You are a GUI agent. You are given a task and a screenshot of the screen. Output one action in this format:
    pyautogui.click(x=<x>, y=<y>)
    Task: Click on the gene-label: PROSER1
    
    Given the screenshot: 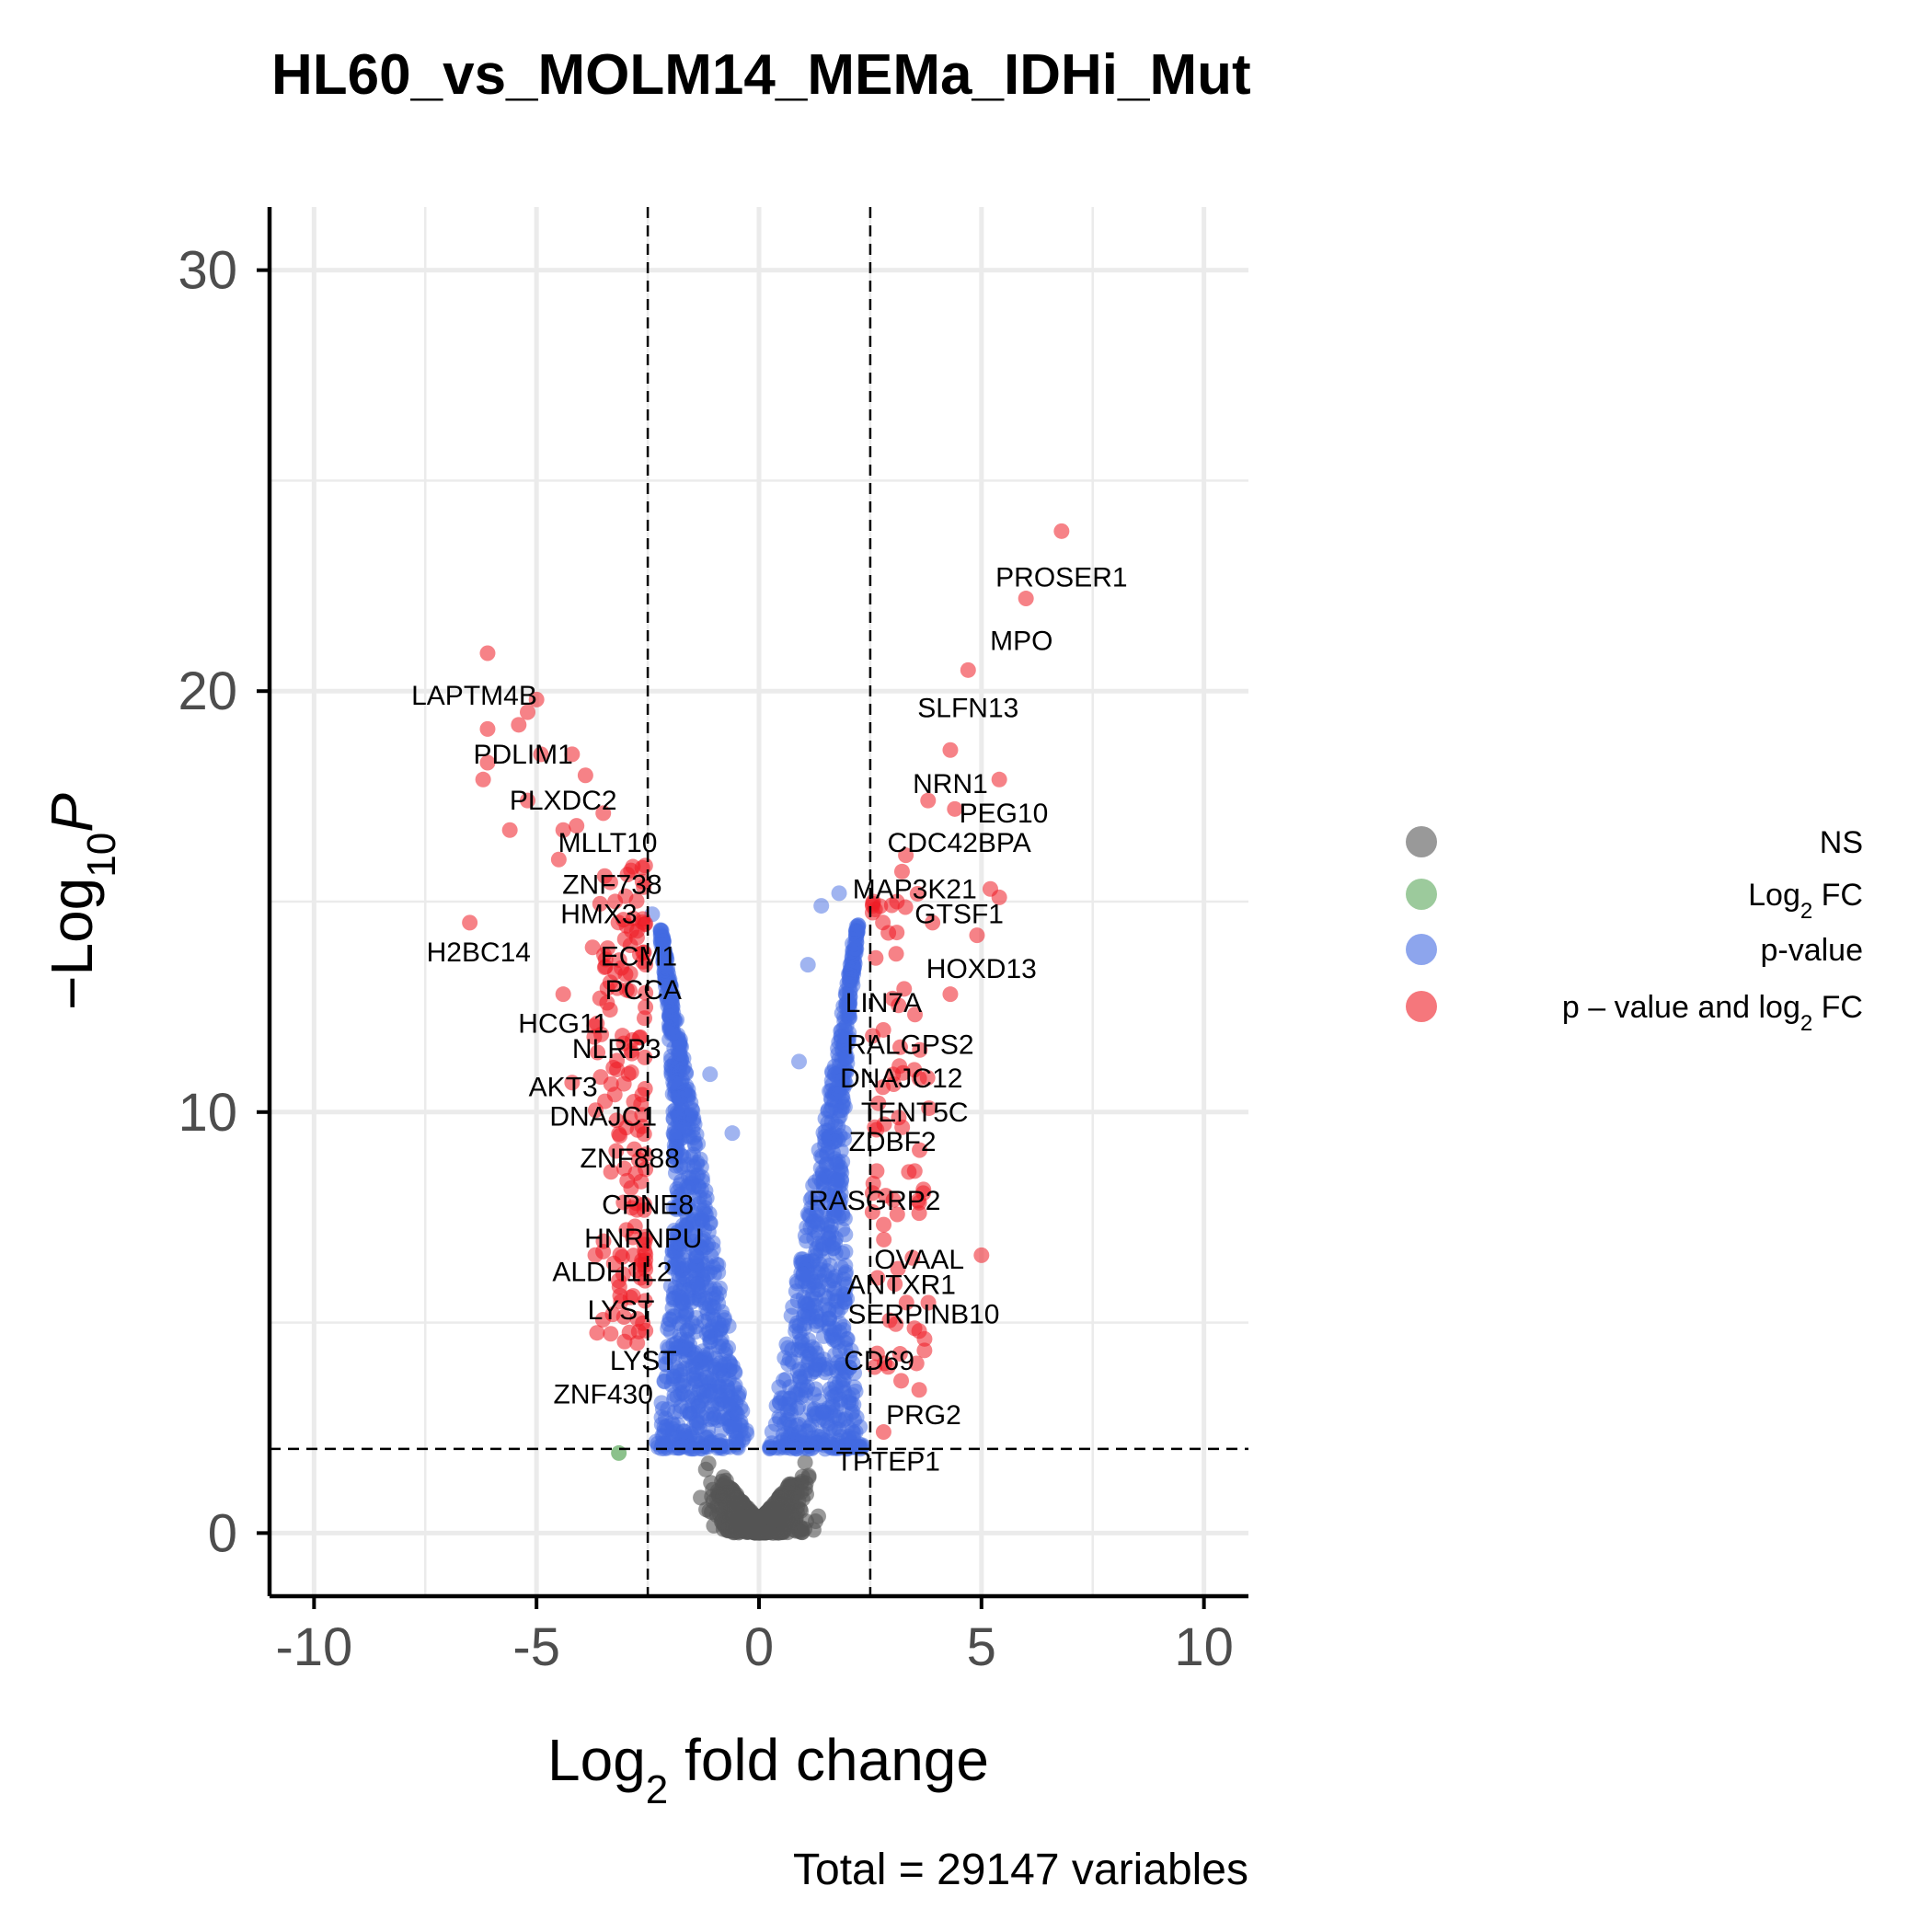 What is the action you would take?
    pyautogui.click(x=1061, y=578)
    